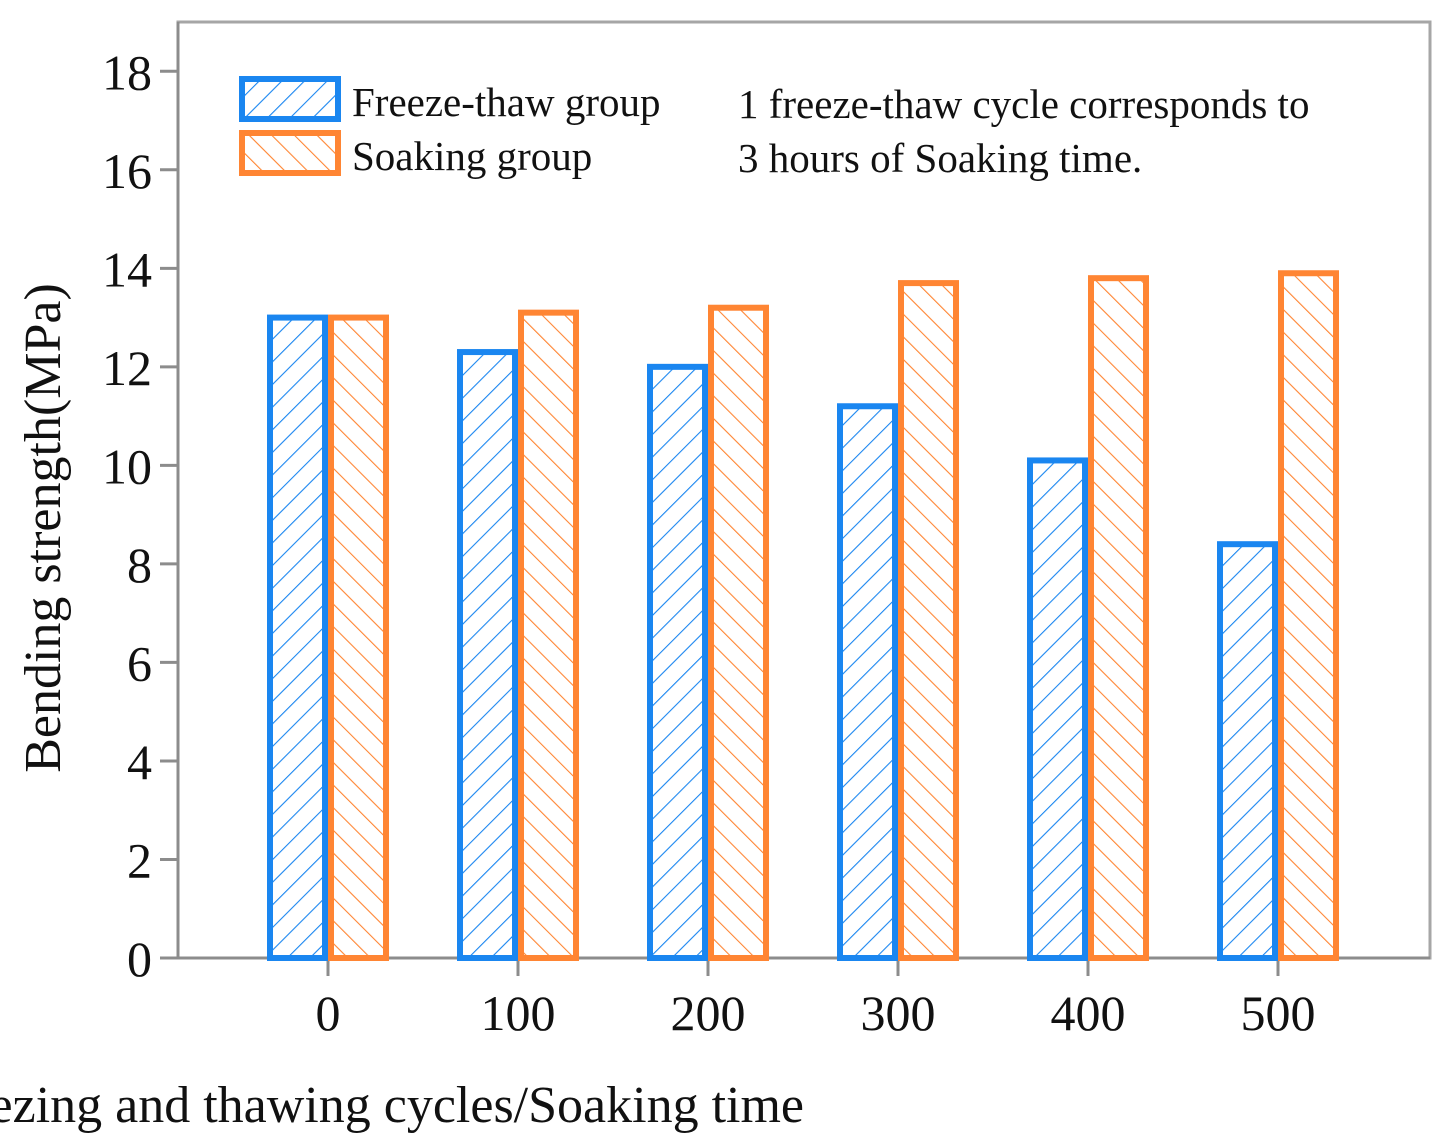 This screenshot has width=1454, height=1144. What do you see at coordinates (940, 158) in the screenshot?
I see `annotation-line-2: 3 hours of Soaking time.` at bounding box center [940, 158].